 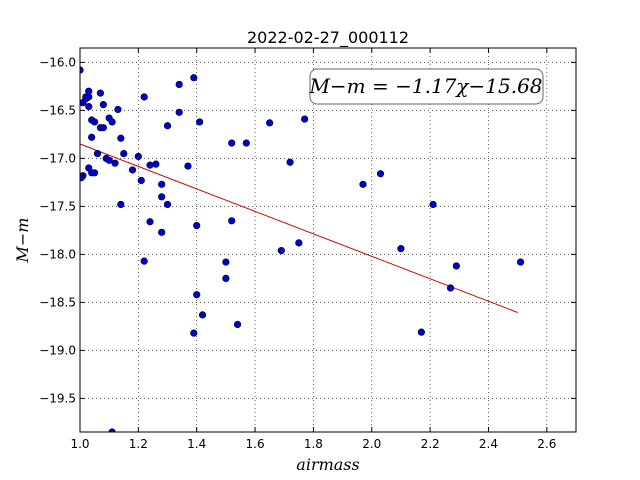 What do you see at coordinates (196, 444) in the screenshot?
I see `x-tick-label: 1.4` at bounding box center [196, 444].